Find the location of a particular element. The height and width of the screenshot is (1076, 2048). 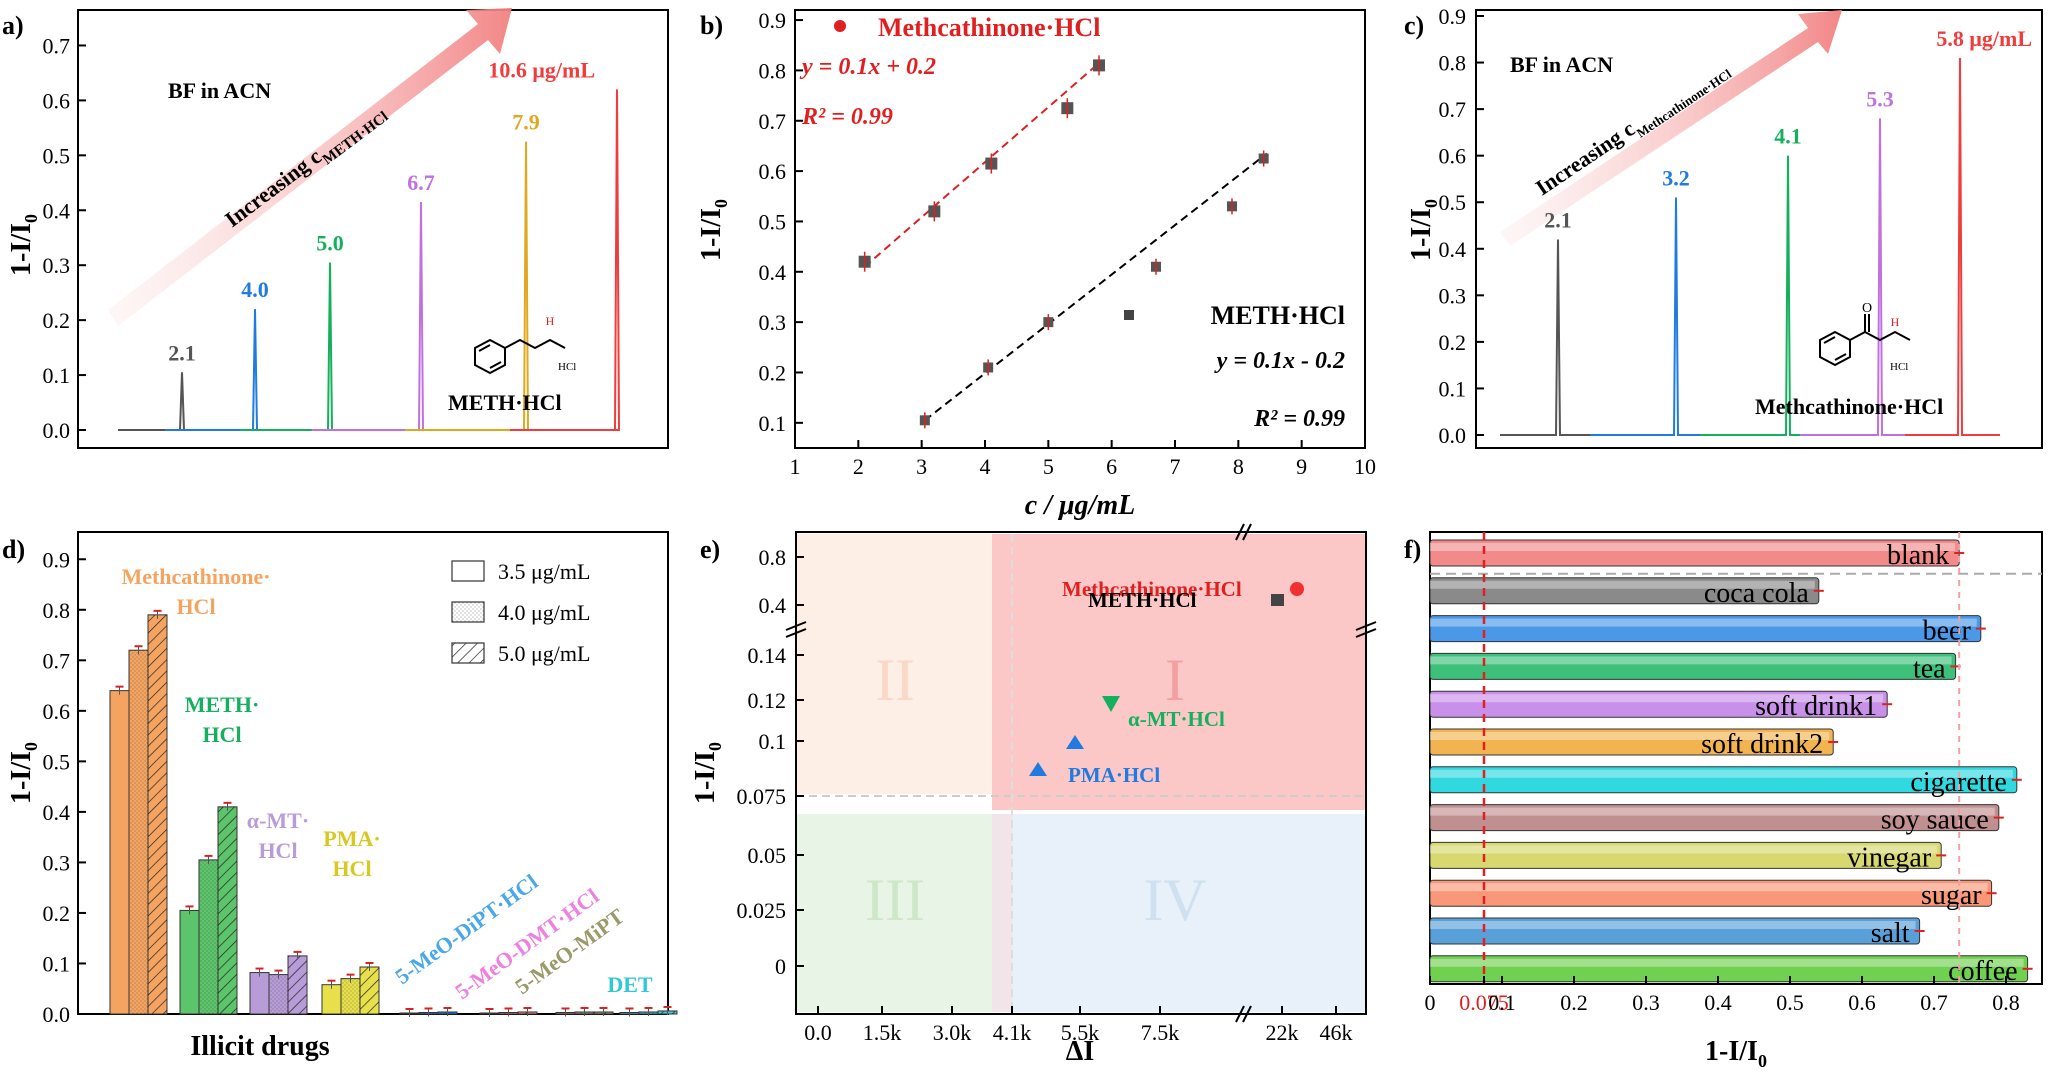

panel-c-letter: c) is located at coordinates (1414, 25).